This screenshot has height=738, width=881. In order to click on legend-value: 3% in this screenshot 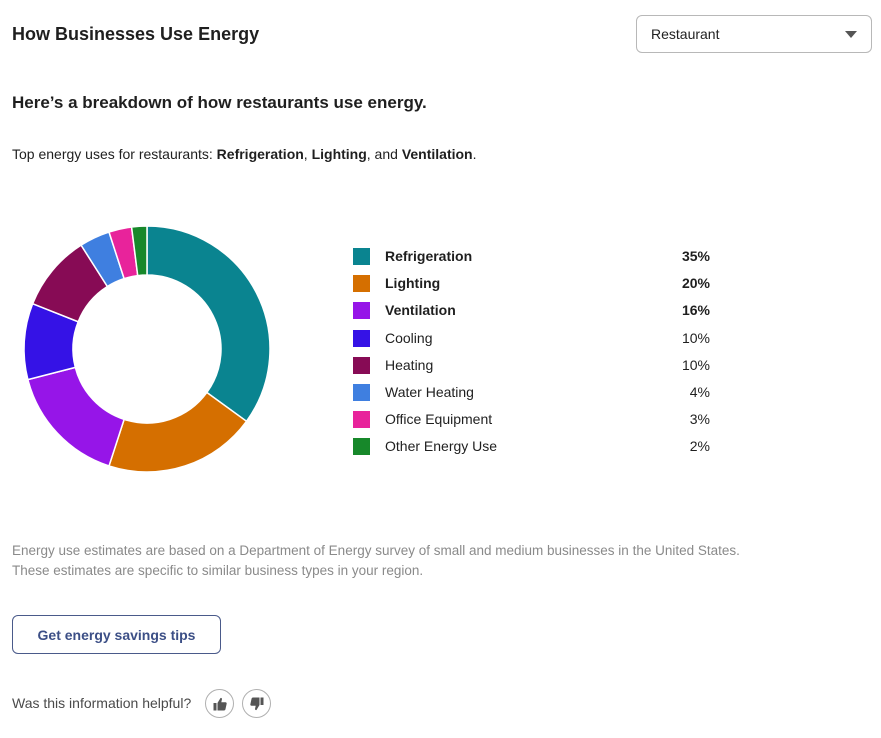, I will do `click(699, 419)`.